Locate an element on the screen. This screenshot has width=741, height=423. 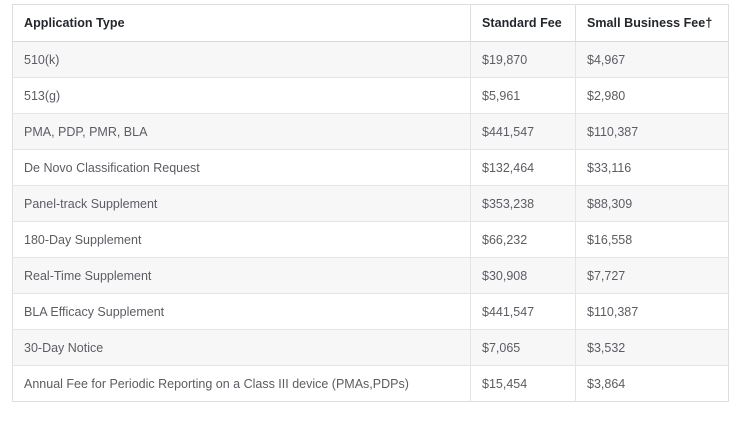
table-row: 30-Day Notice $7,065 $3,532 is located at coordinates (370, 347).